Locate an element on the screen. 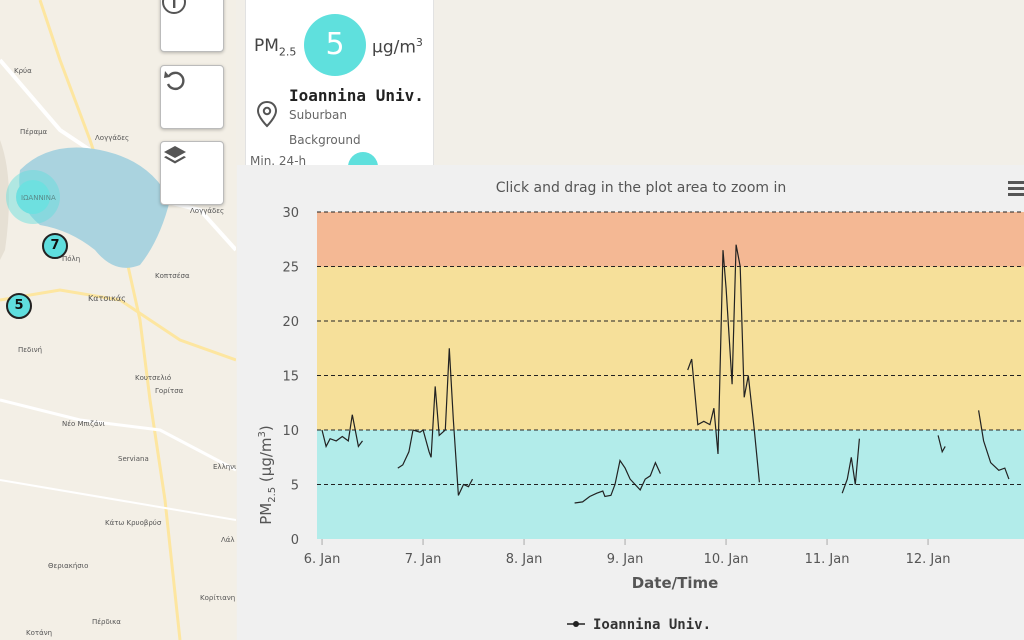 The image size is (1024, 640). chart-menu-icon is located at coordinates (1016, 188).